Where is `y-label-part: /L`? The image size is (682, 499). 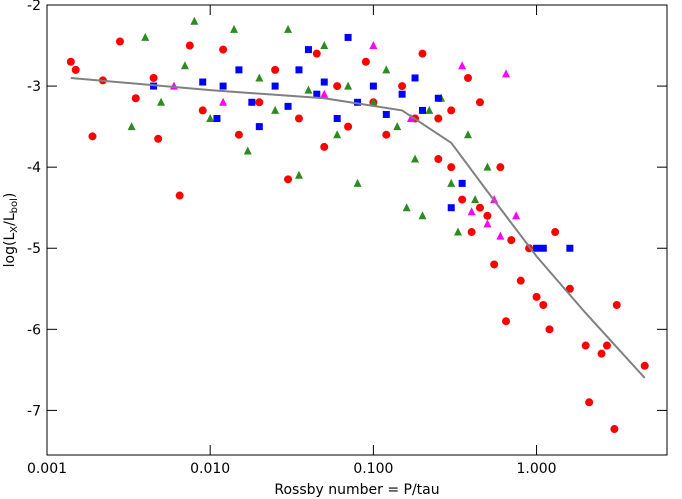
y-label-part: /L is located at coordinates (10, 219).